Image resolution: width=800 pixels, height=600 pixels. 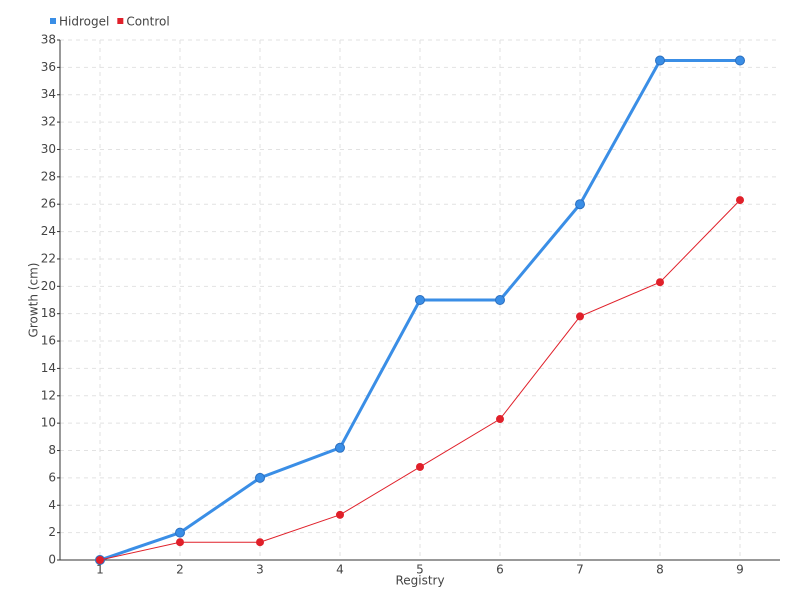 What do you see at coordinates (48, 231) in the screenshot?
I see `y-tick-label: 24` at bounding box center [48, 231].